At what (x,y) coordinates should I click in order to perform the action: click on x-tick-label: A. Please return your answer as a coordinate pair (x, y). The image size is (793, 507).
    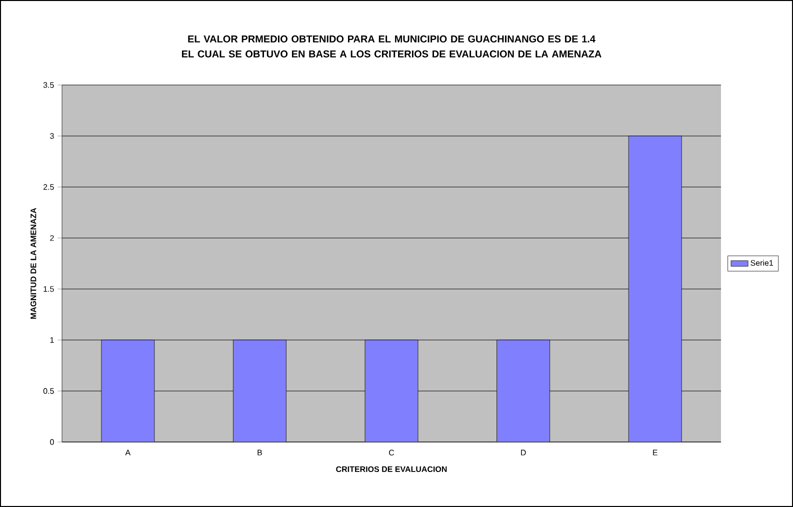
    Looking at the image, I should click on (128, 453).